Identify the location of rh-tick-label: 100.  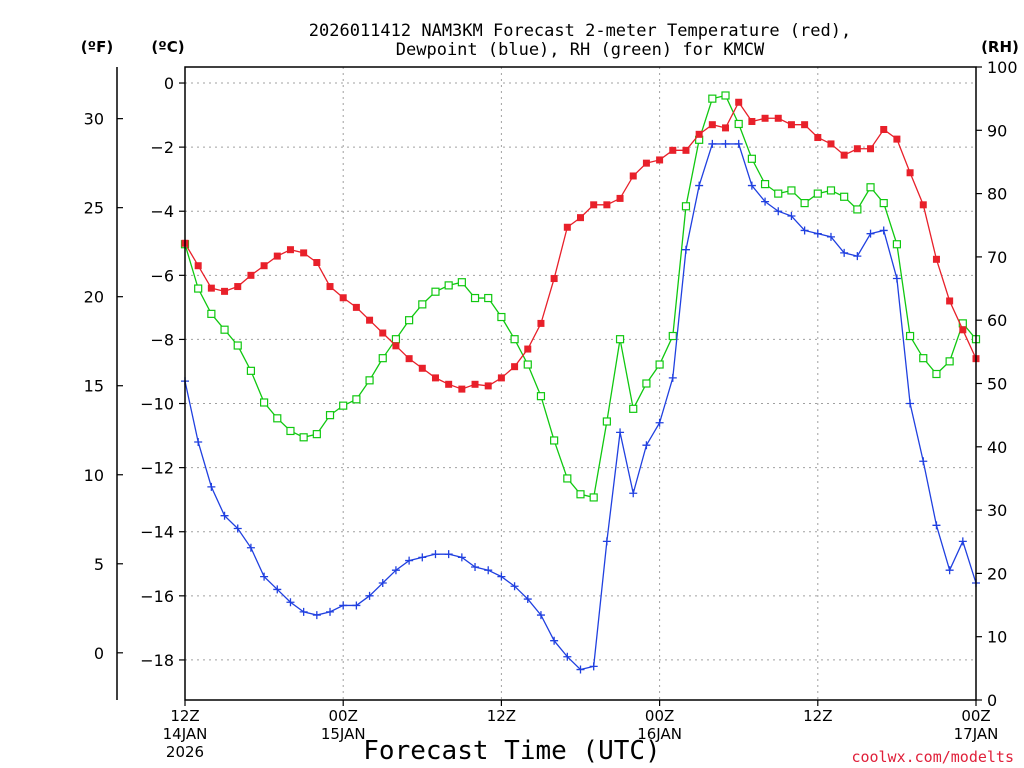
(1002, 67).